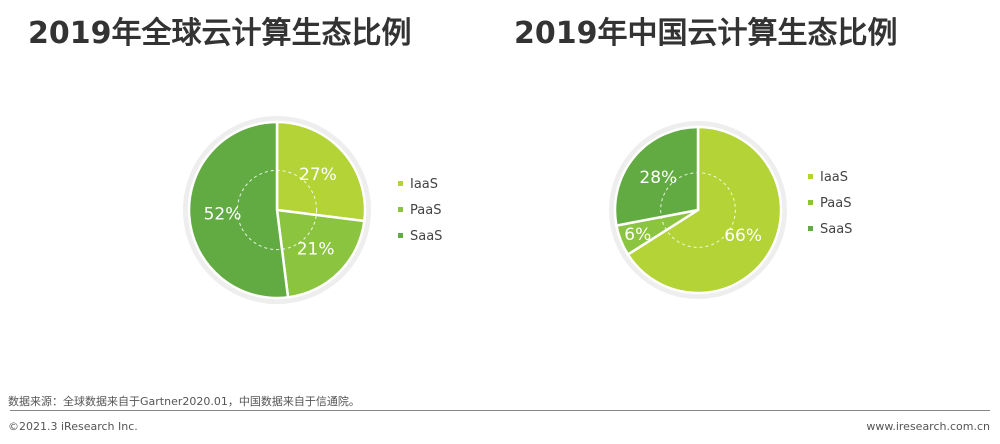 The height and width of the screenshot is (444, 1000). Describe the element at coordinates (223, 214) in the screenshot. I see `slice-label-saas: 52%` at that location.